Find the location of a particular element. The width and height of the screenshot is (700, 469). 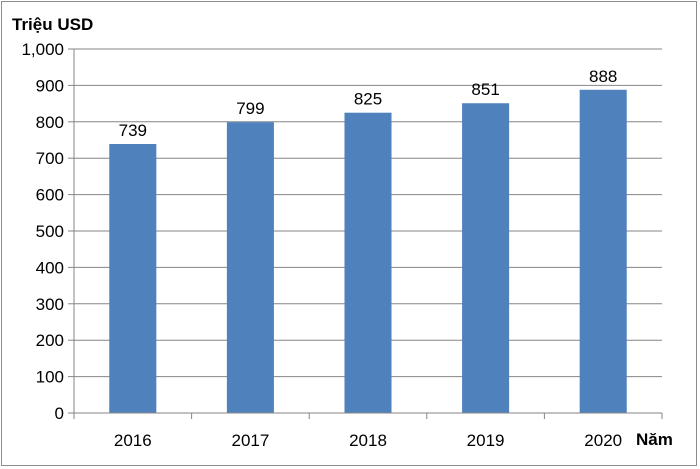

y-tick-label: 500 is located at coordinates (50, 231).